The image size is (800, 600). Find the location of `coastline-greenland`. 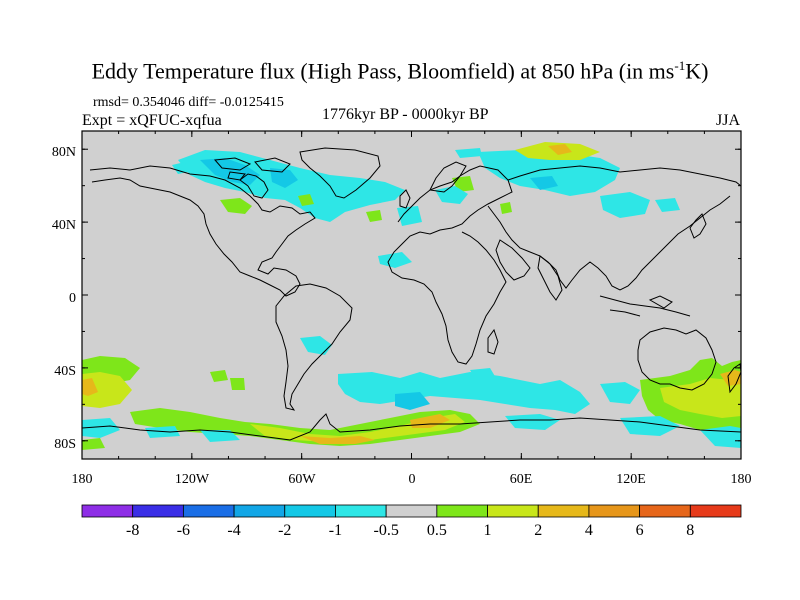

coastline-greenland is located at coordinates (340, 173).